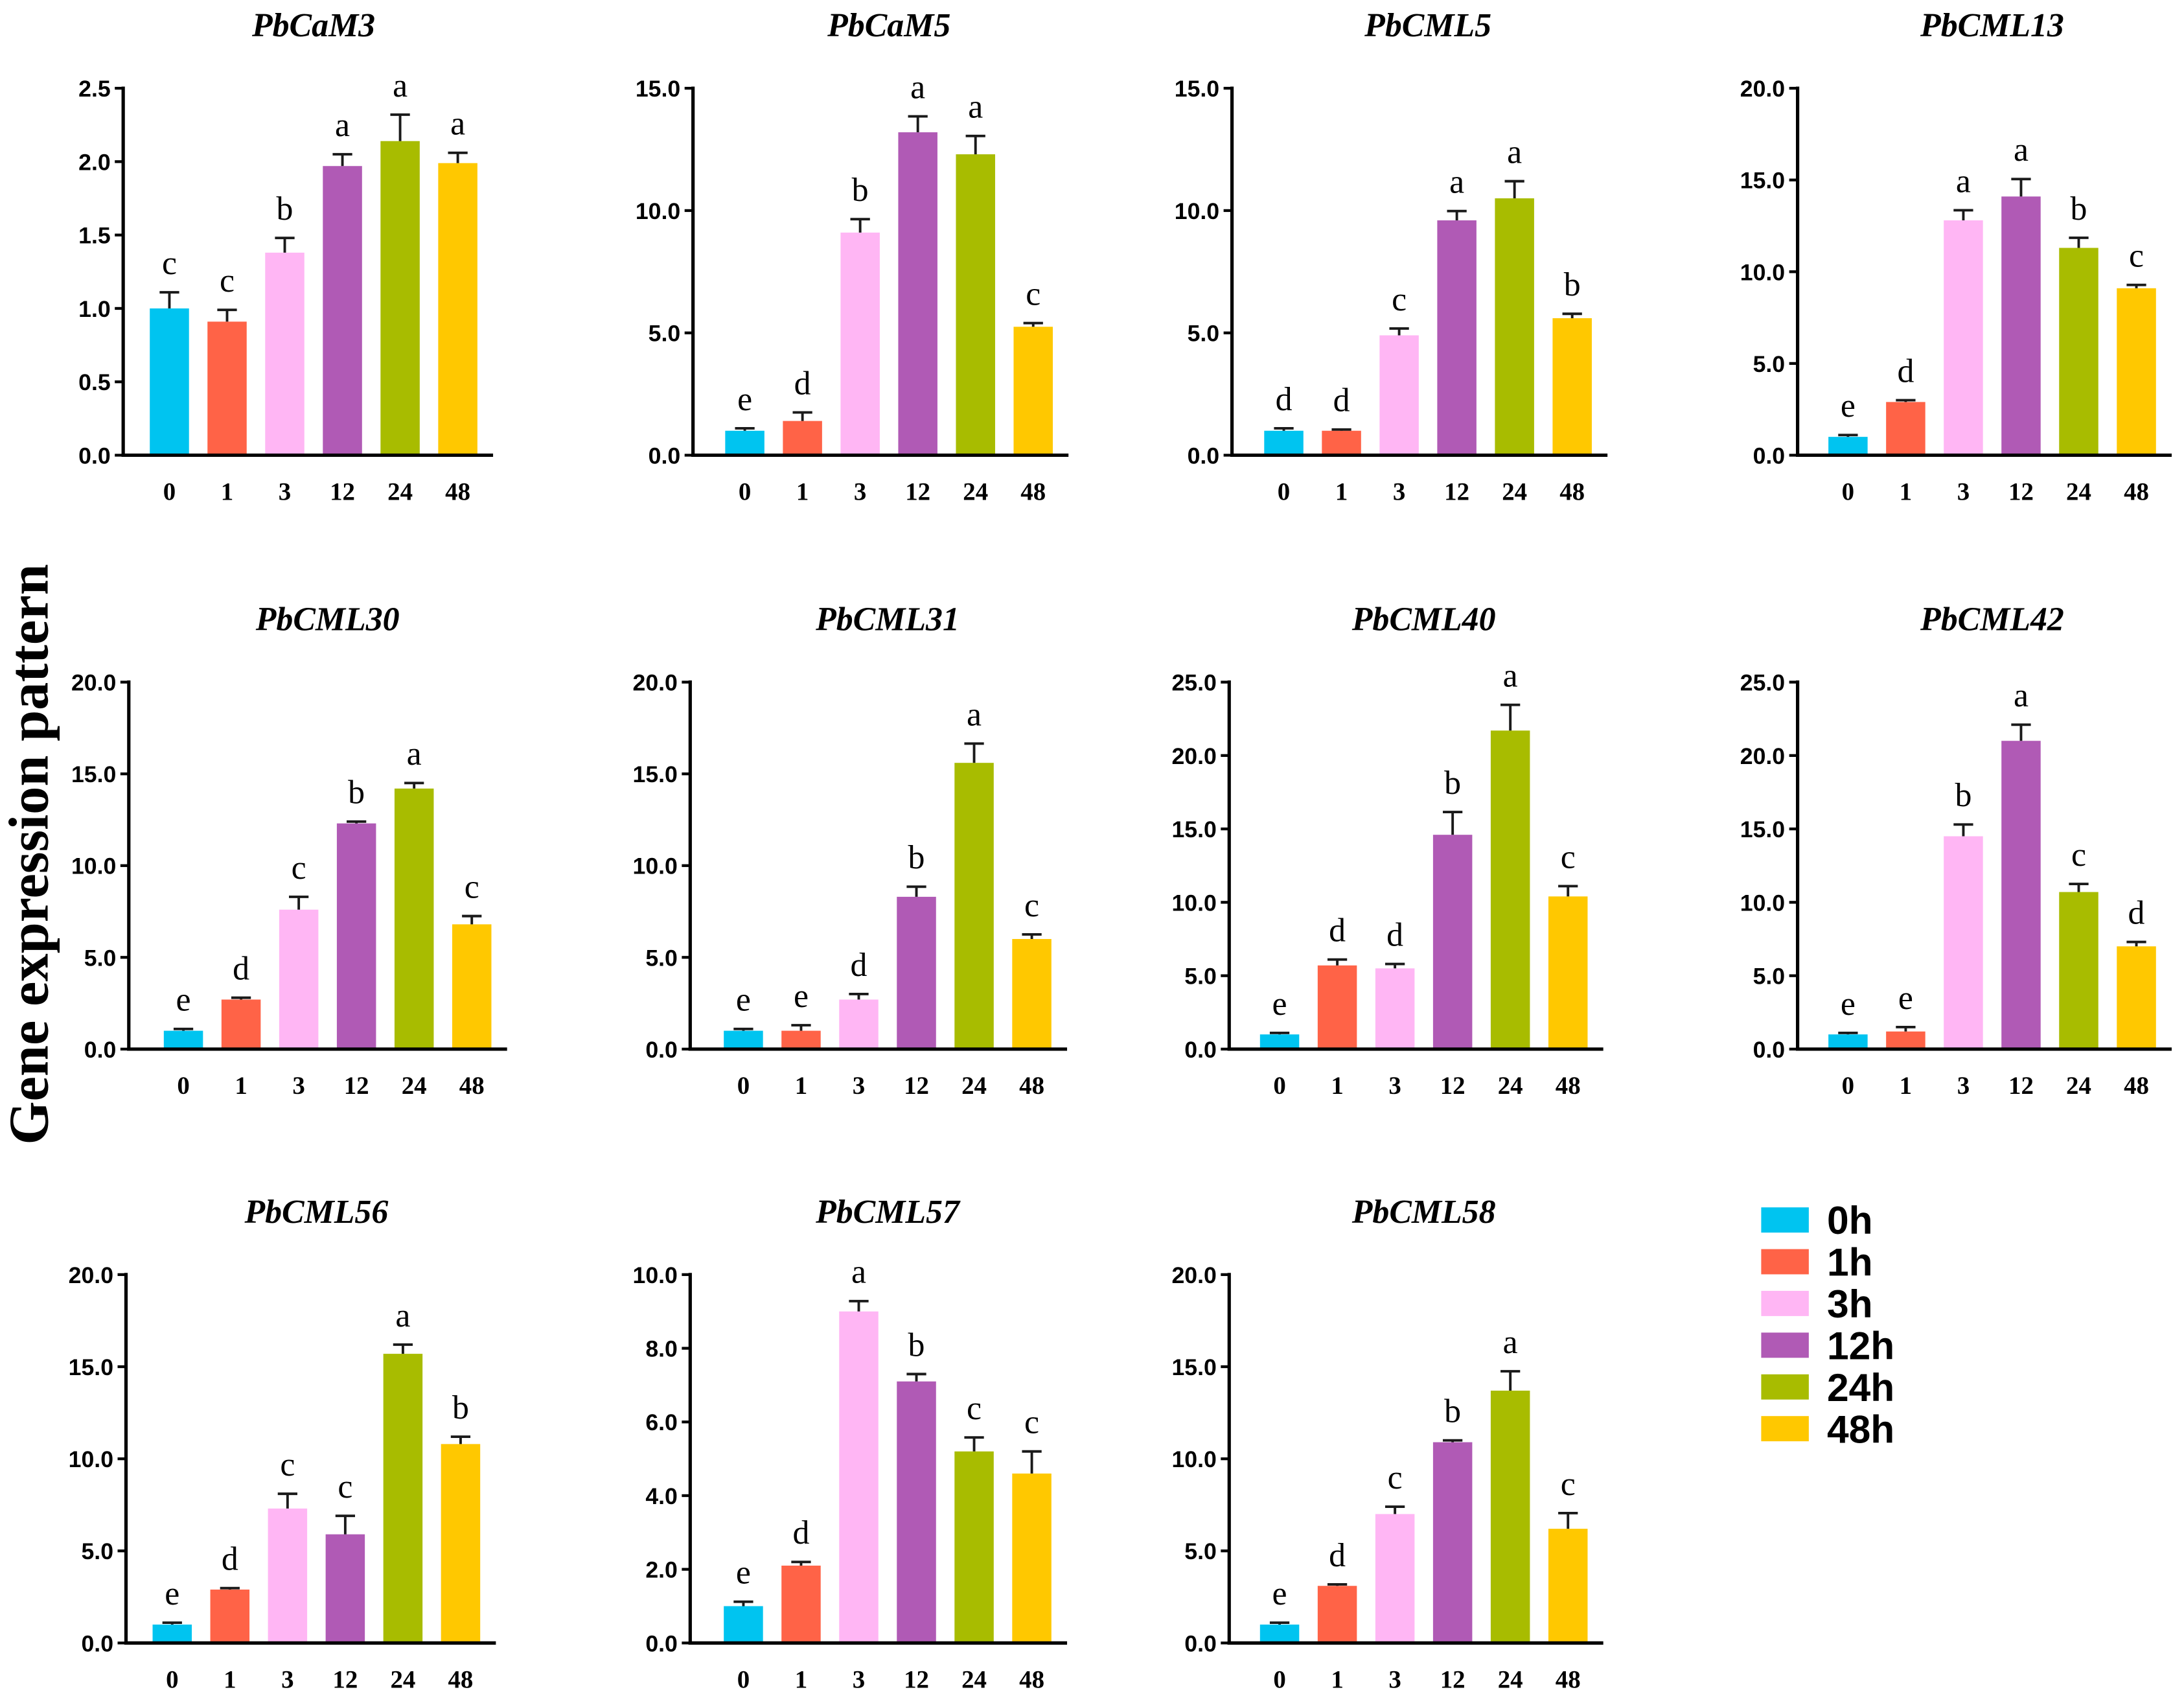 The height and width of the screenshot is (1692, 2184). I want to click on chart-panel-pbcml58: PbCML58 e 0 d 1 c 3 b 12 a 24 c 48 0.0 5.0 10.0 15.0 20.0, so click(1388, 1443).